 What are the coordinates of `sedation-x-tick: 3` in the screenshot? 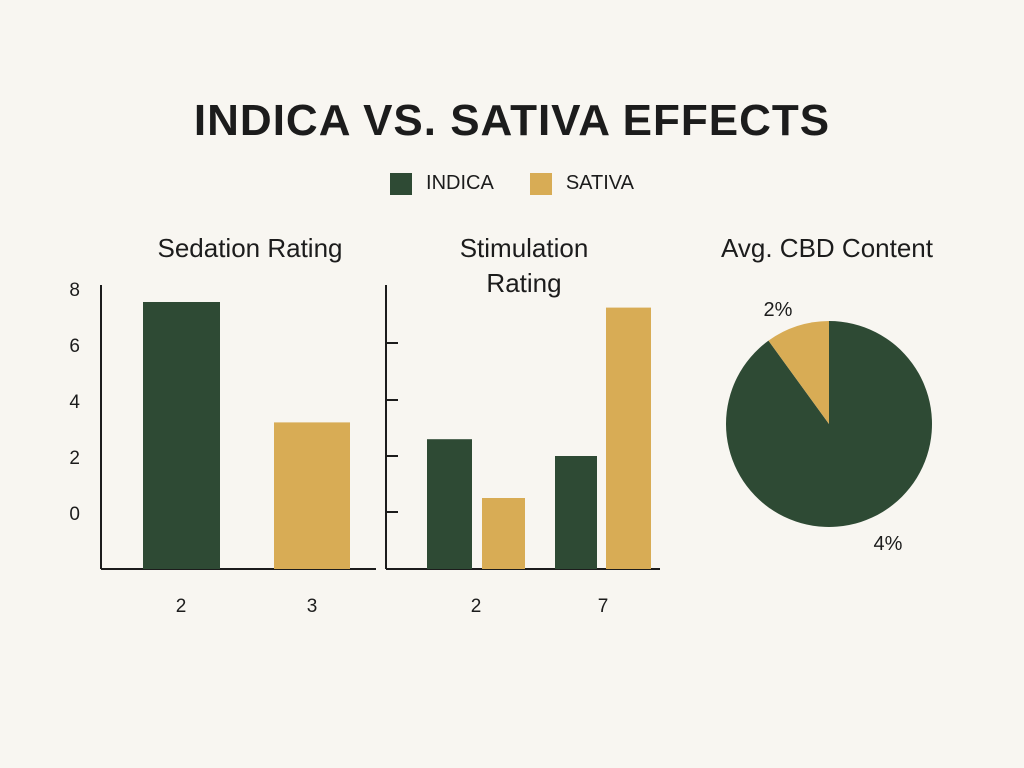 It's located at (312, 606).